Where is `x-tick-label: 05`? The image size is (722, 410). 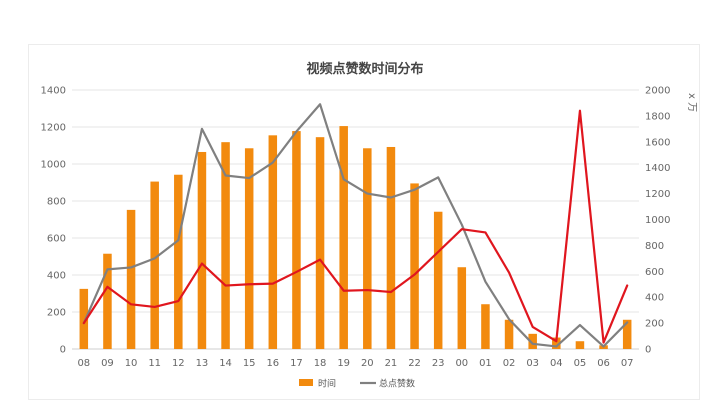
x-tick-label: 05 is located at coordinates (580, 363).